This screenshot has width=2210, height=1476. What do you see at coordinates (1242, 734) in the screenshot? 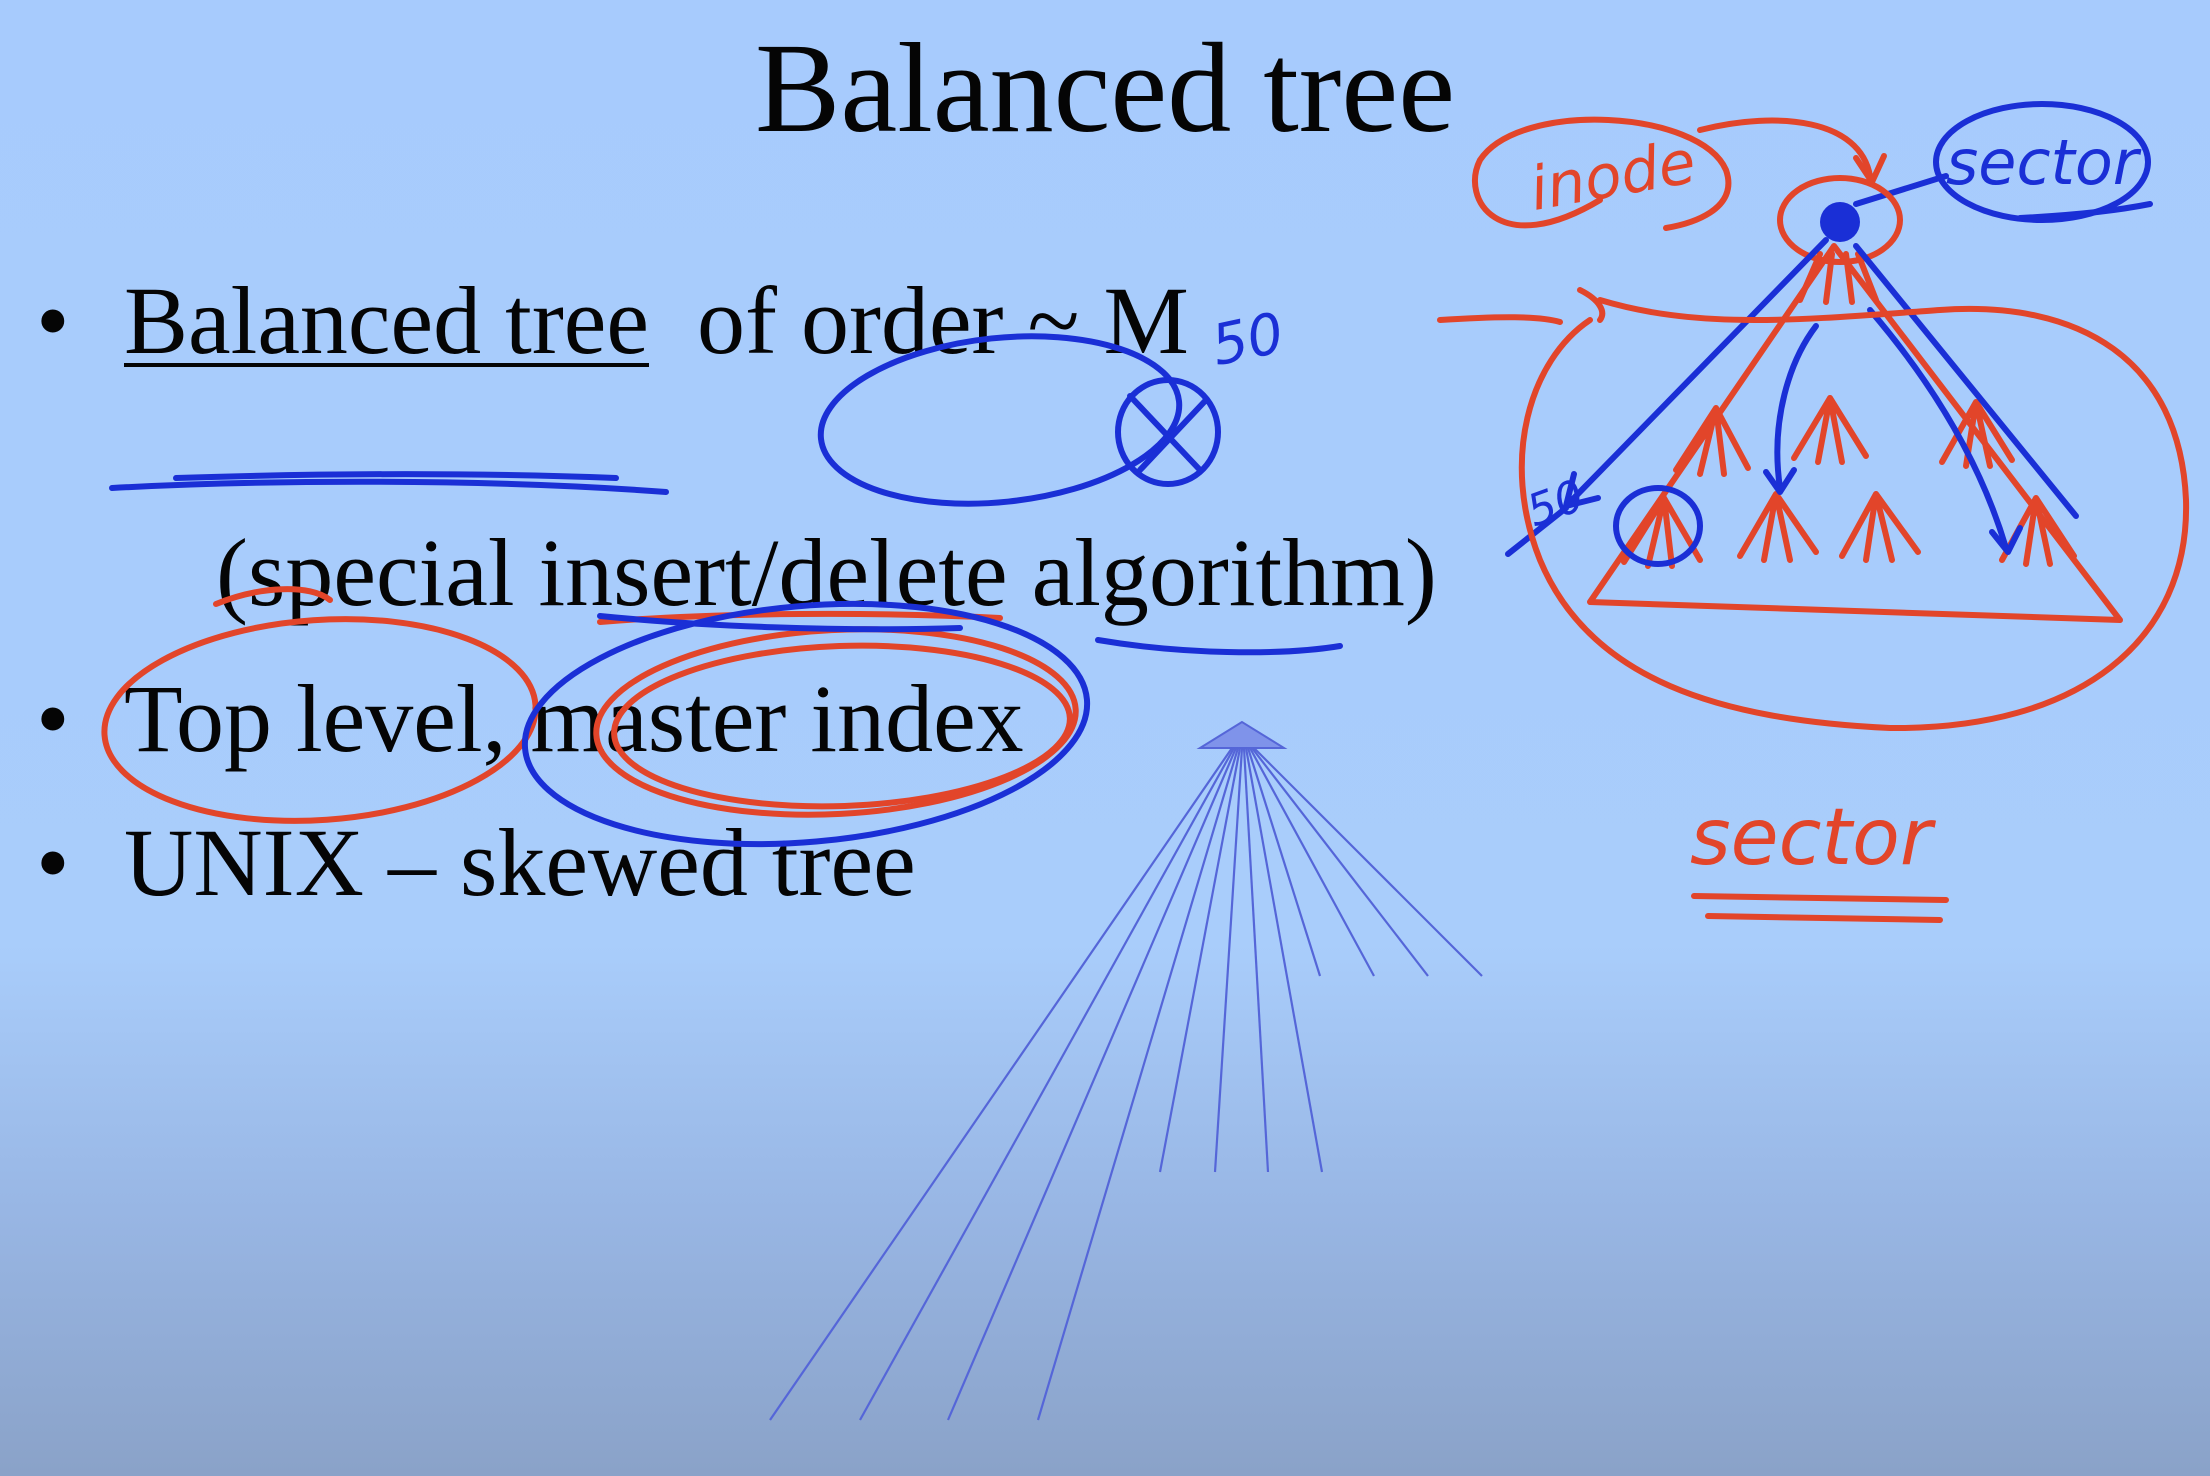
I see `fan-apex-triangle` at bounding box center [1242, 734].